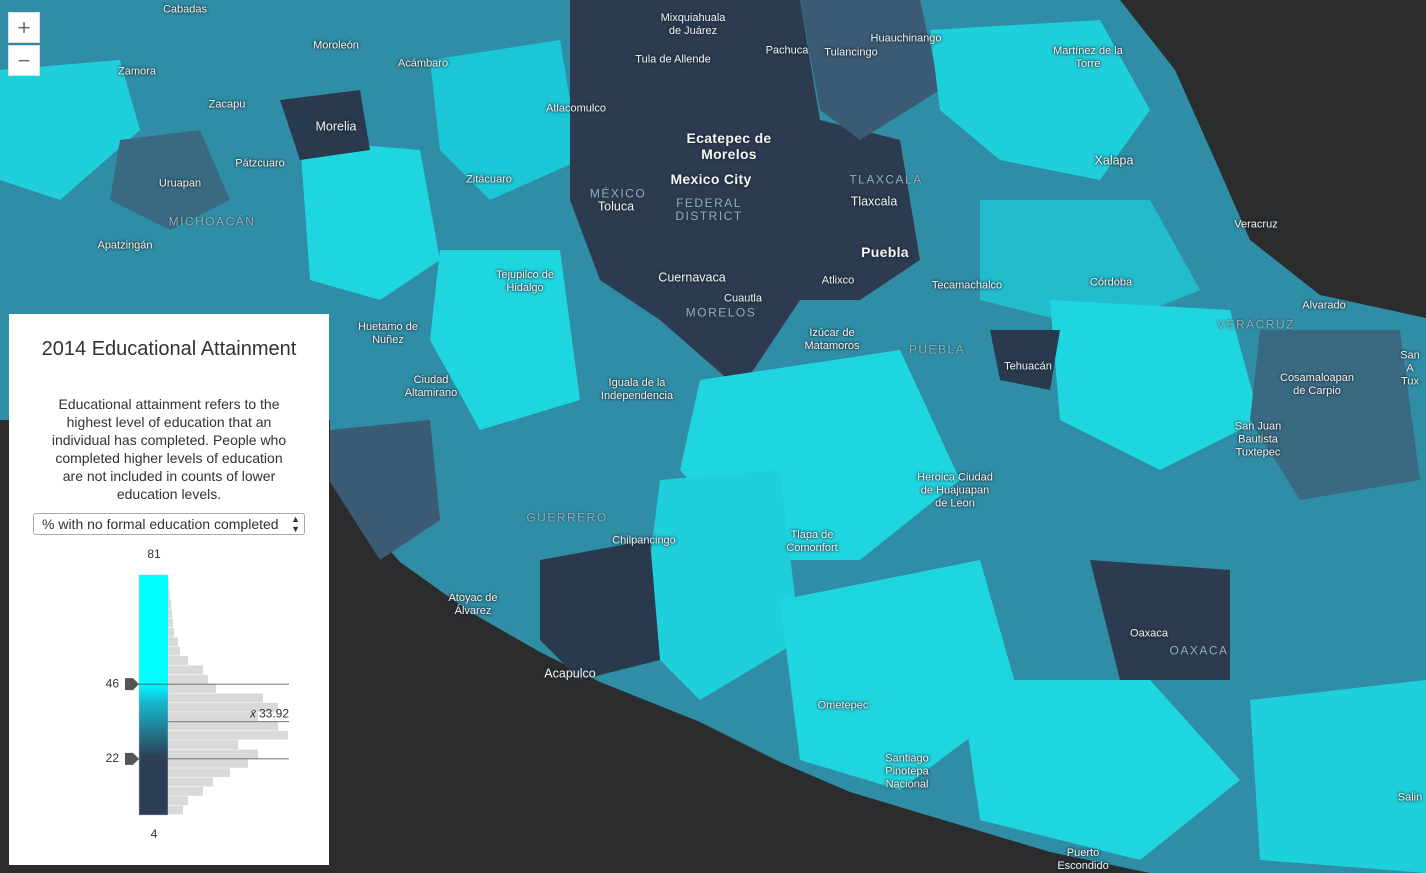  I want to click on city-label: Cuautla, so click(743, 298).